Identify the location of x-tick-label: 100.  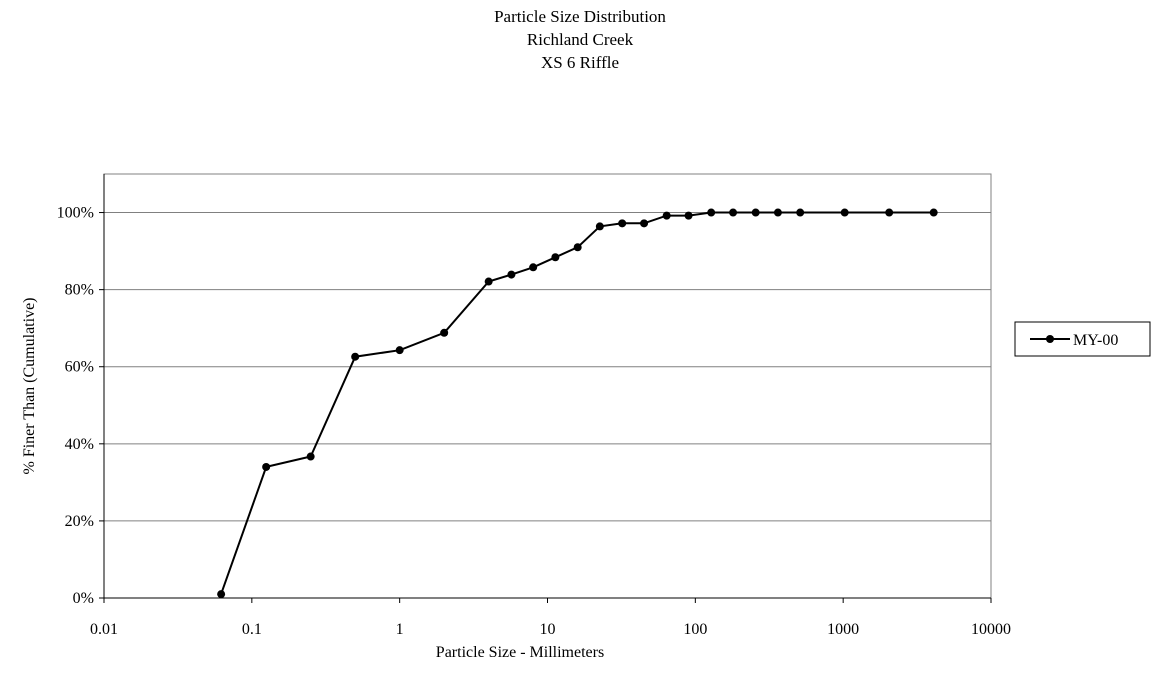
(695, 629).